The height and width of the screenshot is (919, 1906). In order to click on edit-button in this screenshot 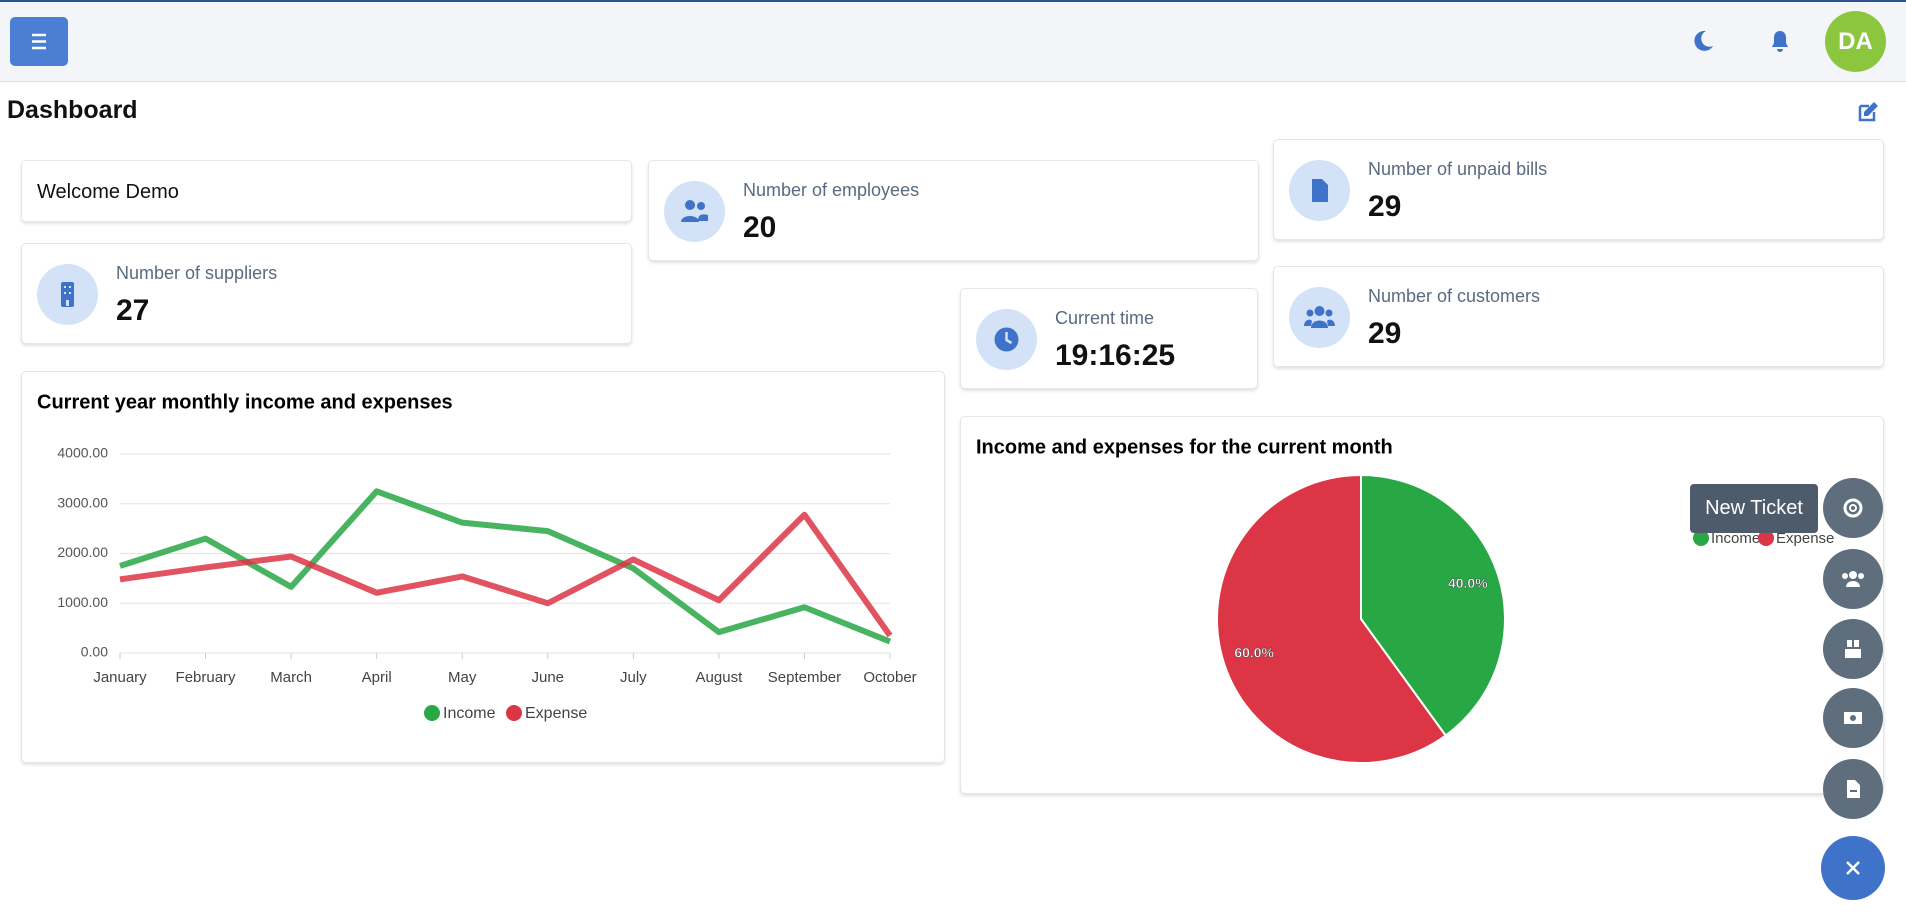, I will do `click(1868, 112)`.